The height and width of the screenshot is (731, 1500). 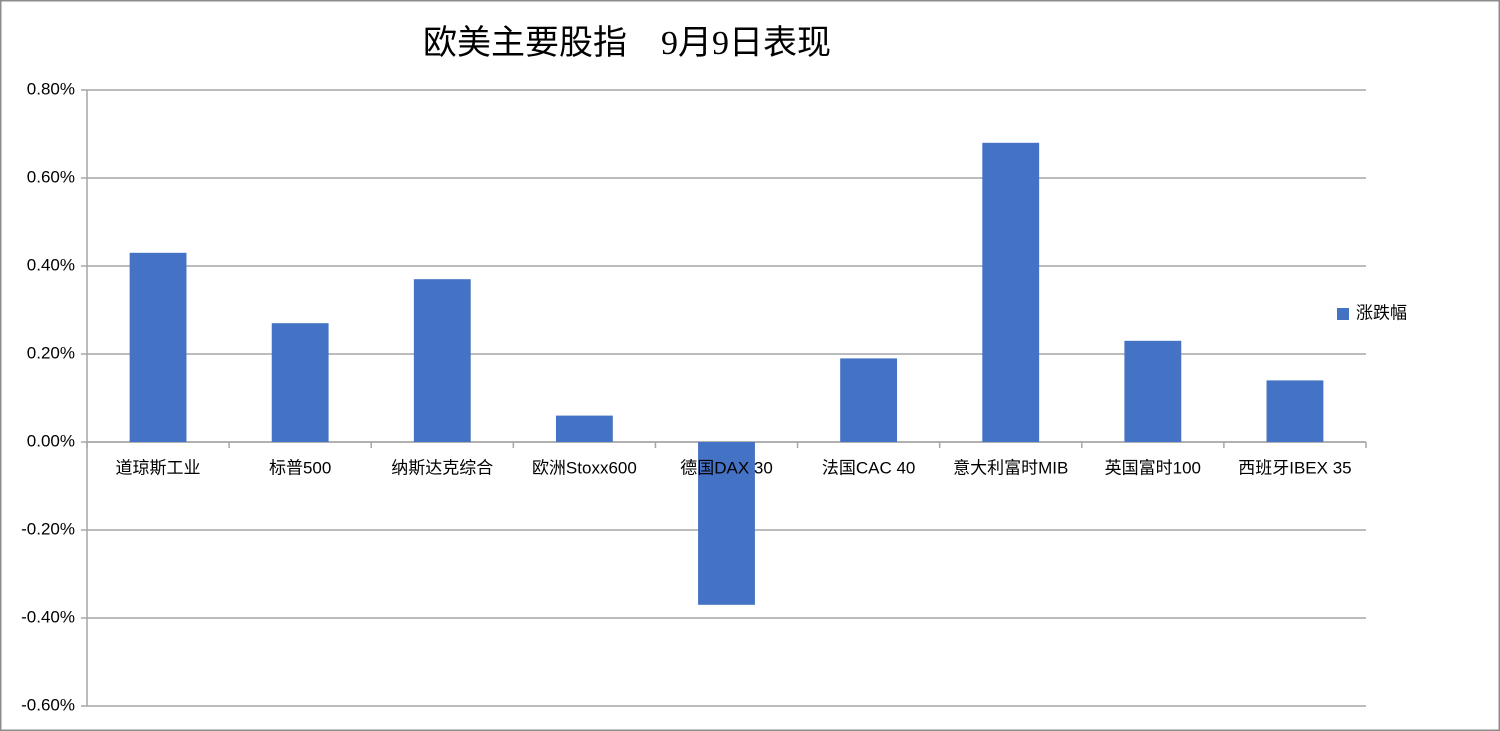 I want to click on x-tick-label: 纳斯达克综合, so click(x=442, y=467).